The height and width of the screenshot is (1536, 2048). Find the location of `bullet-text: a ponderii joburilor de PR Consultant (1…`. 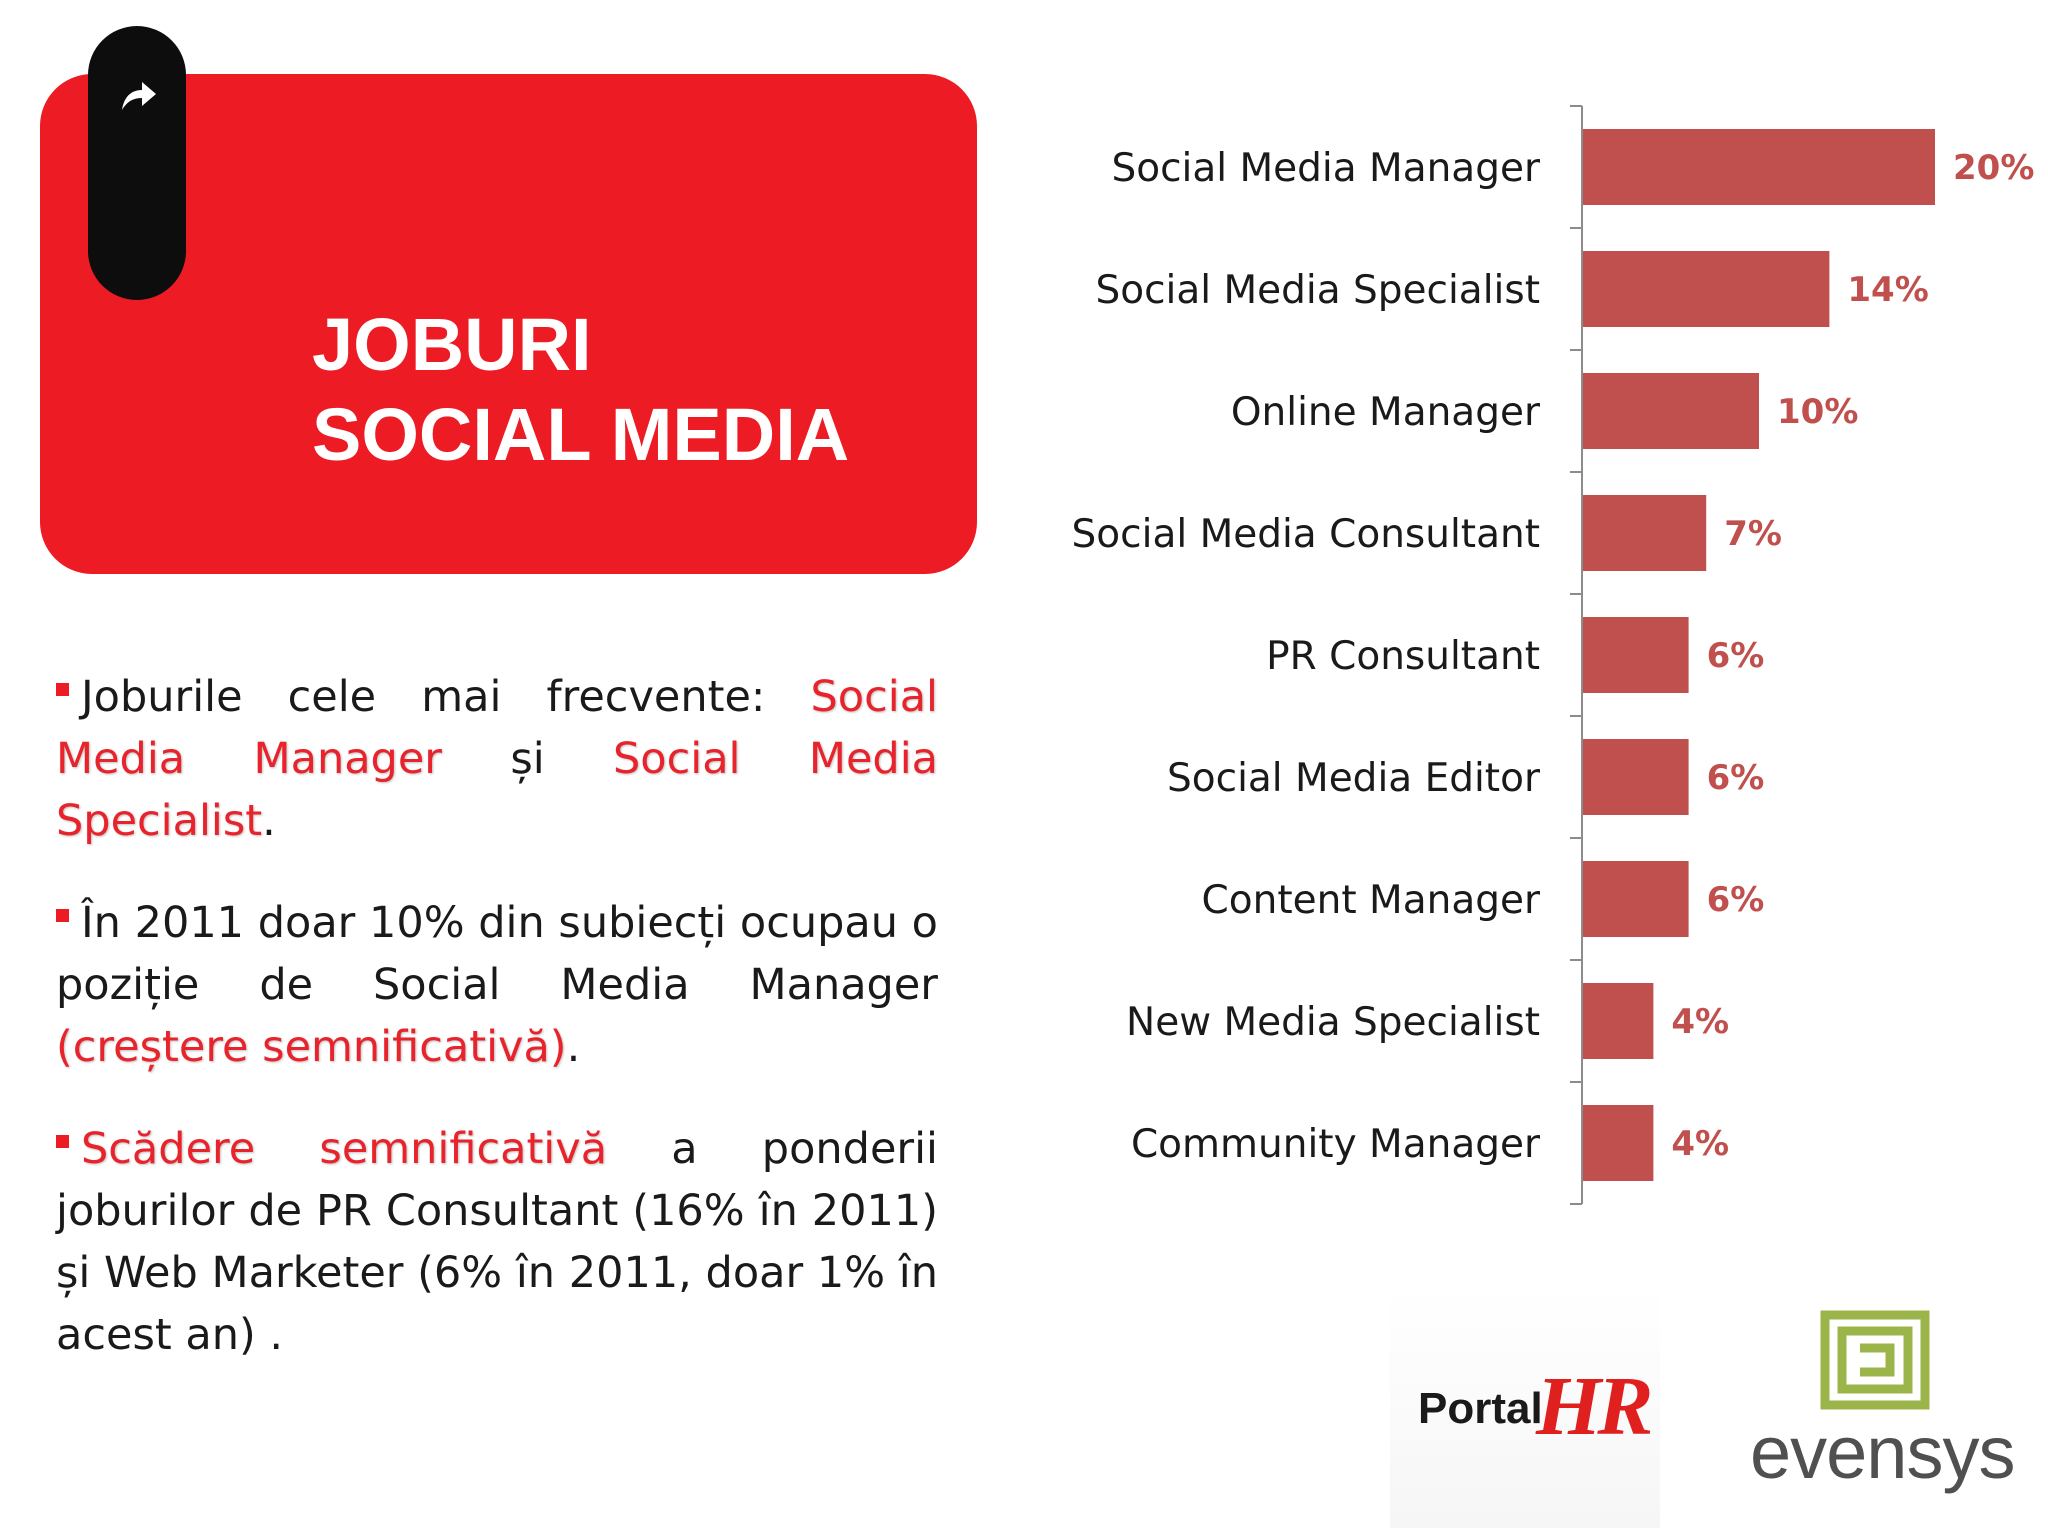

bullet-text: a ponderii joburilor de PR Consultant (1… is located at coordinates (497, 1242).